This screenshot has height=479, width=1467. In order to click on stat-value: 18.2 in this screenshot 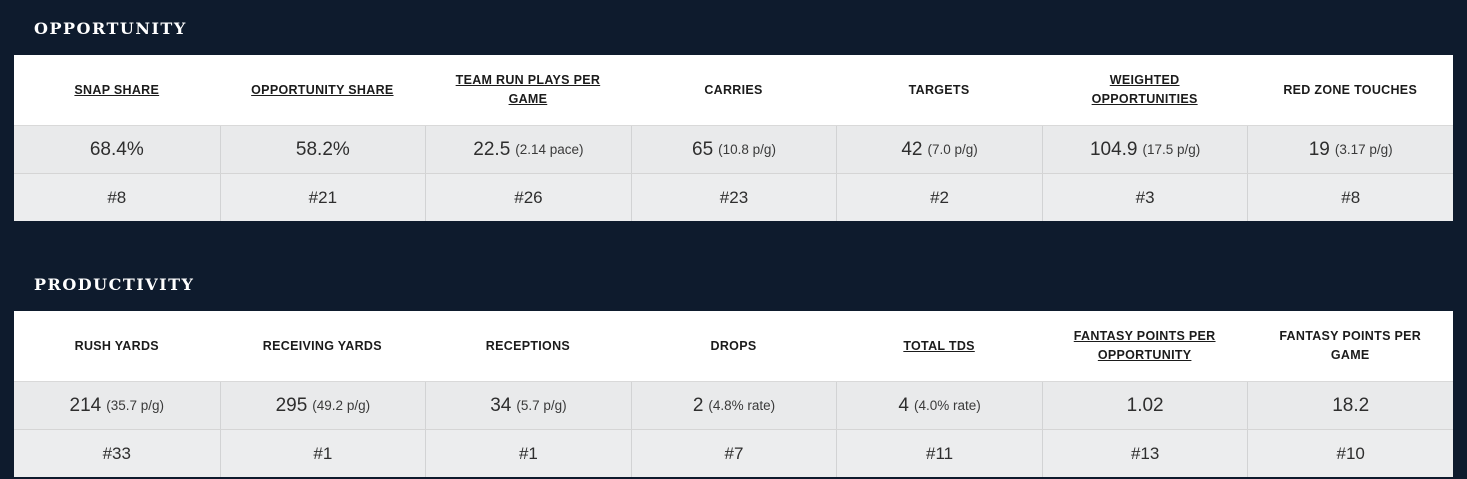, I will do `click(1351, 405)`.